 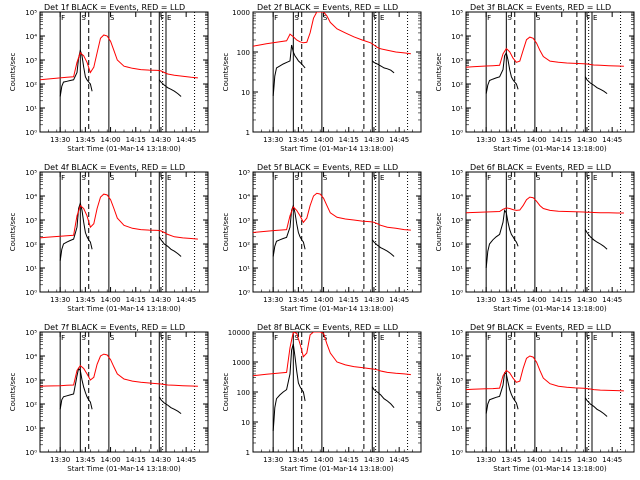 I want to click on y-tick-label: 100, so click(x=243, y=393).